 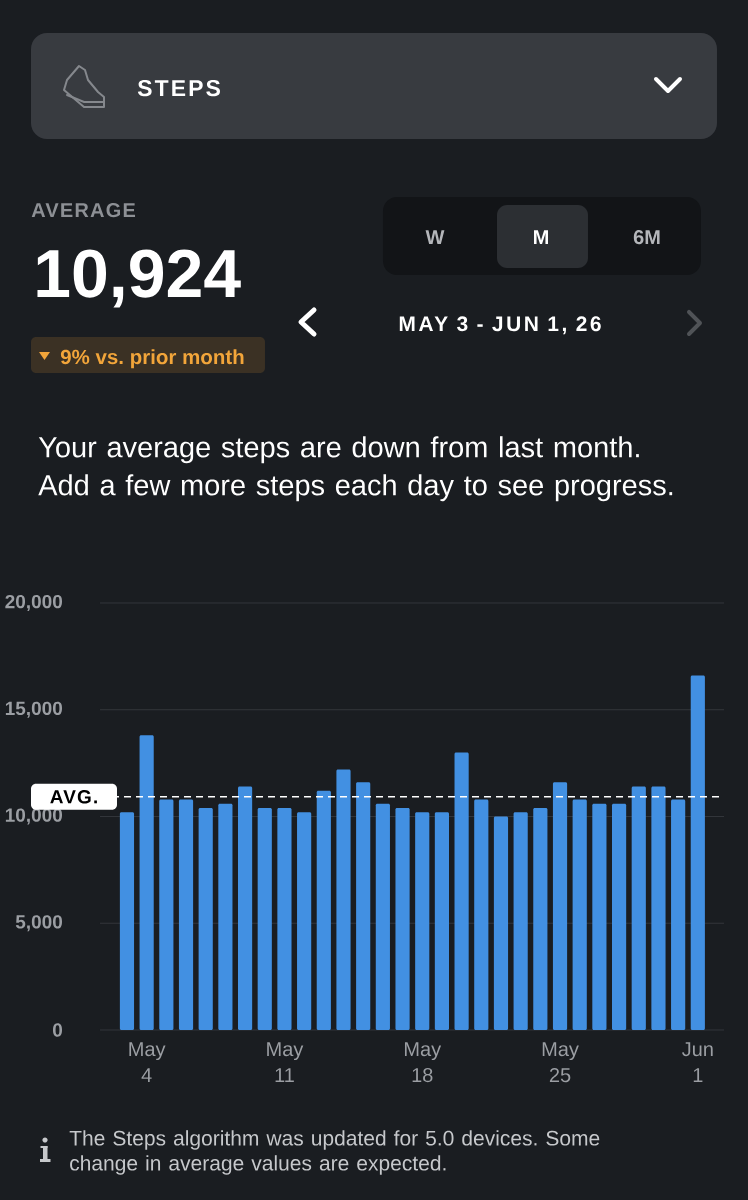 I want to click on text: 6M, so click(x=646, y=237).